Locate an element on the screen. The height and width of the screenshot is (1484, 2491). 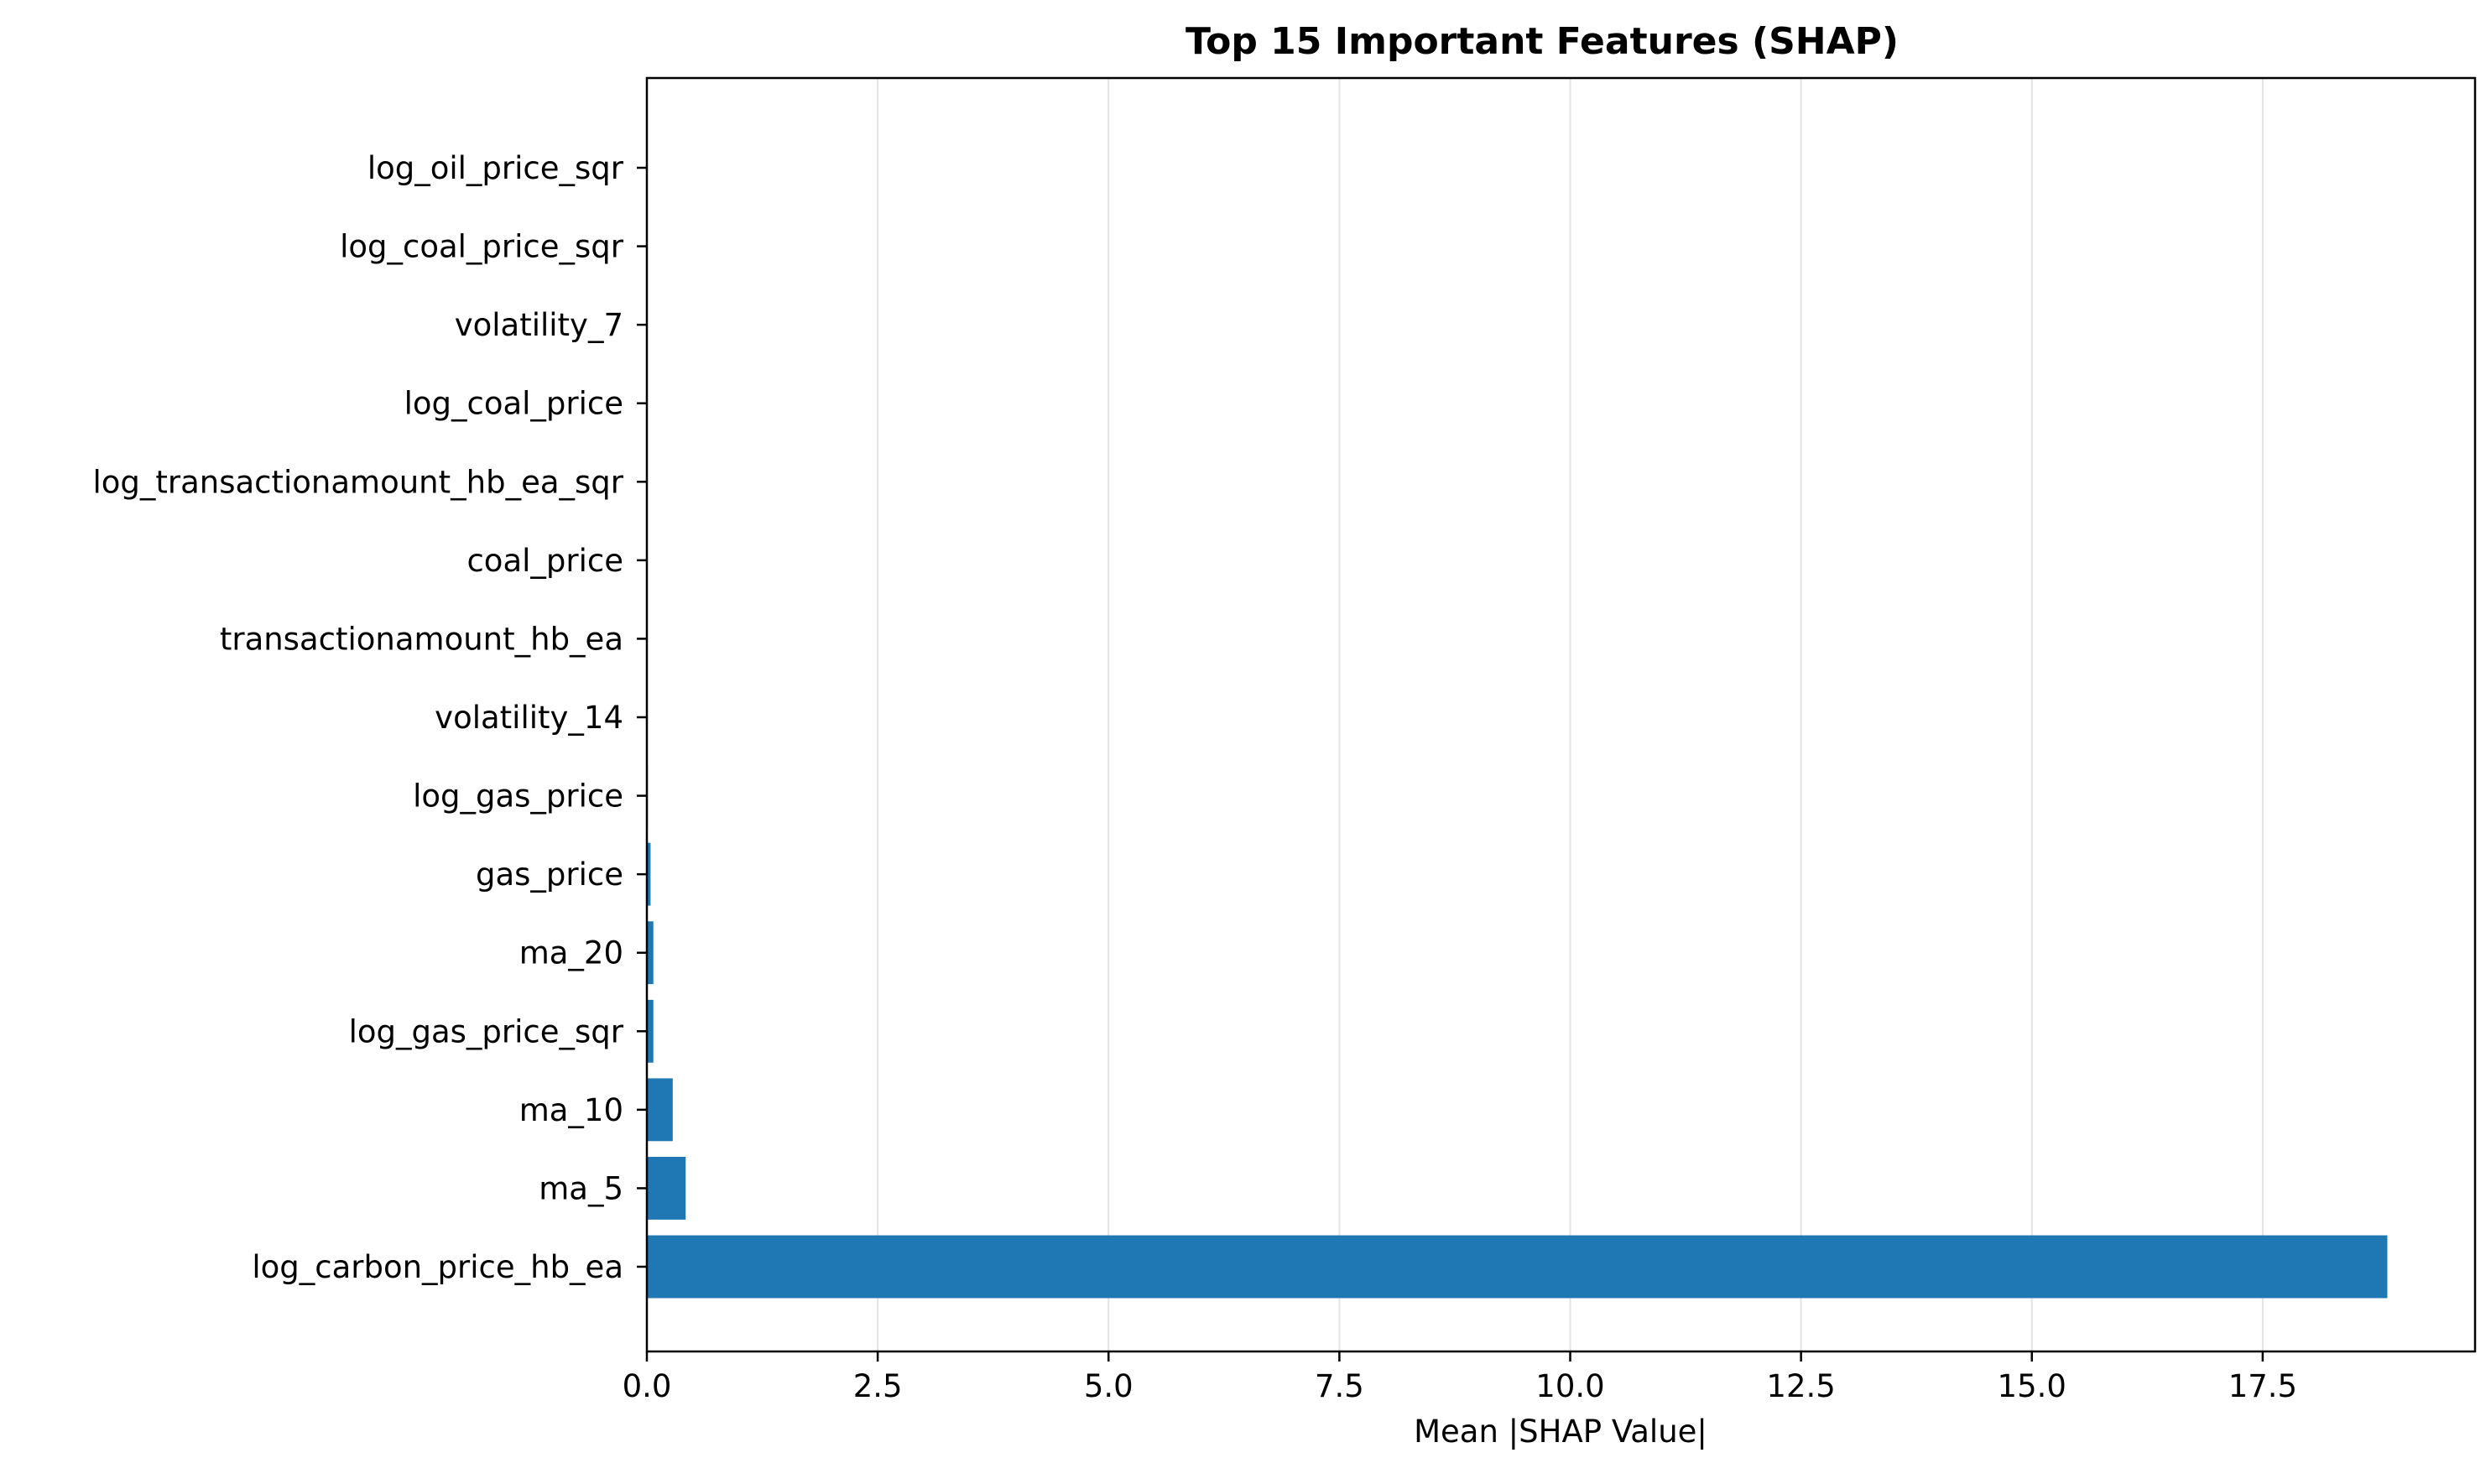
y-tick-label: log_carbon_price_hb_ea is located at coordinates (438, 1267).